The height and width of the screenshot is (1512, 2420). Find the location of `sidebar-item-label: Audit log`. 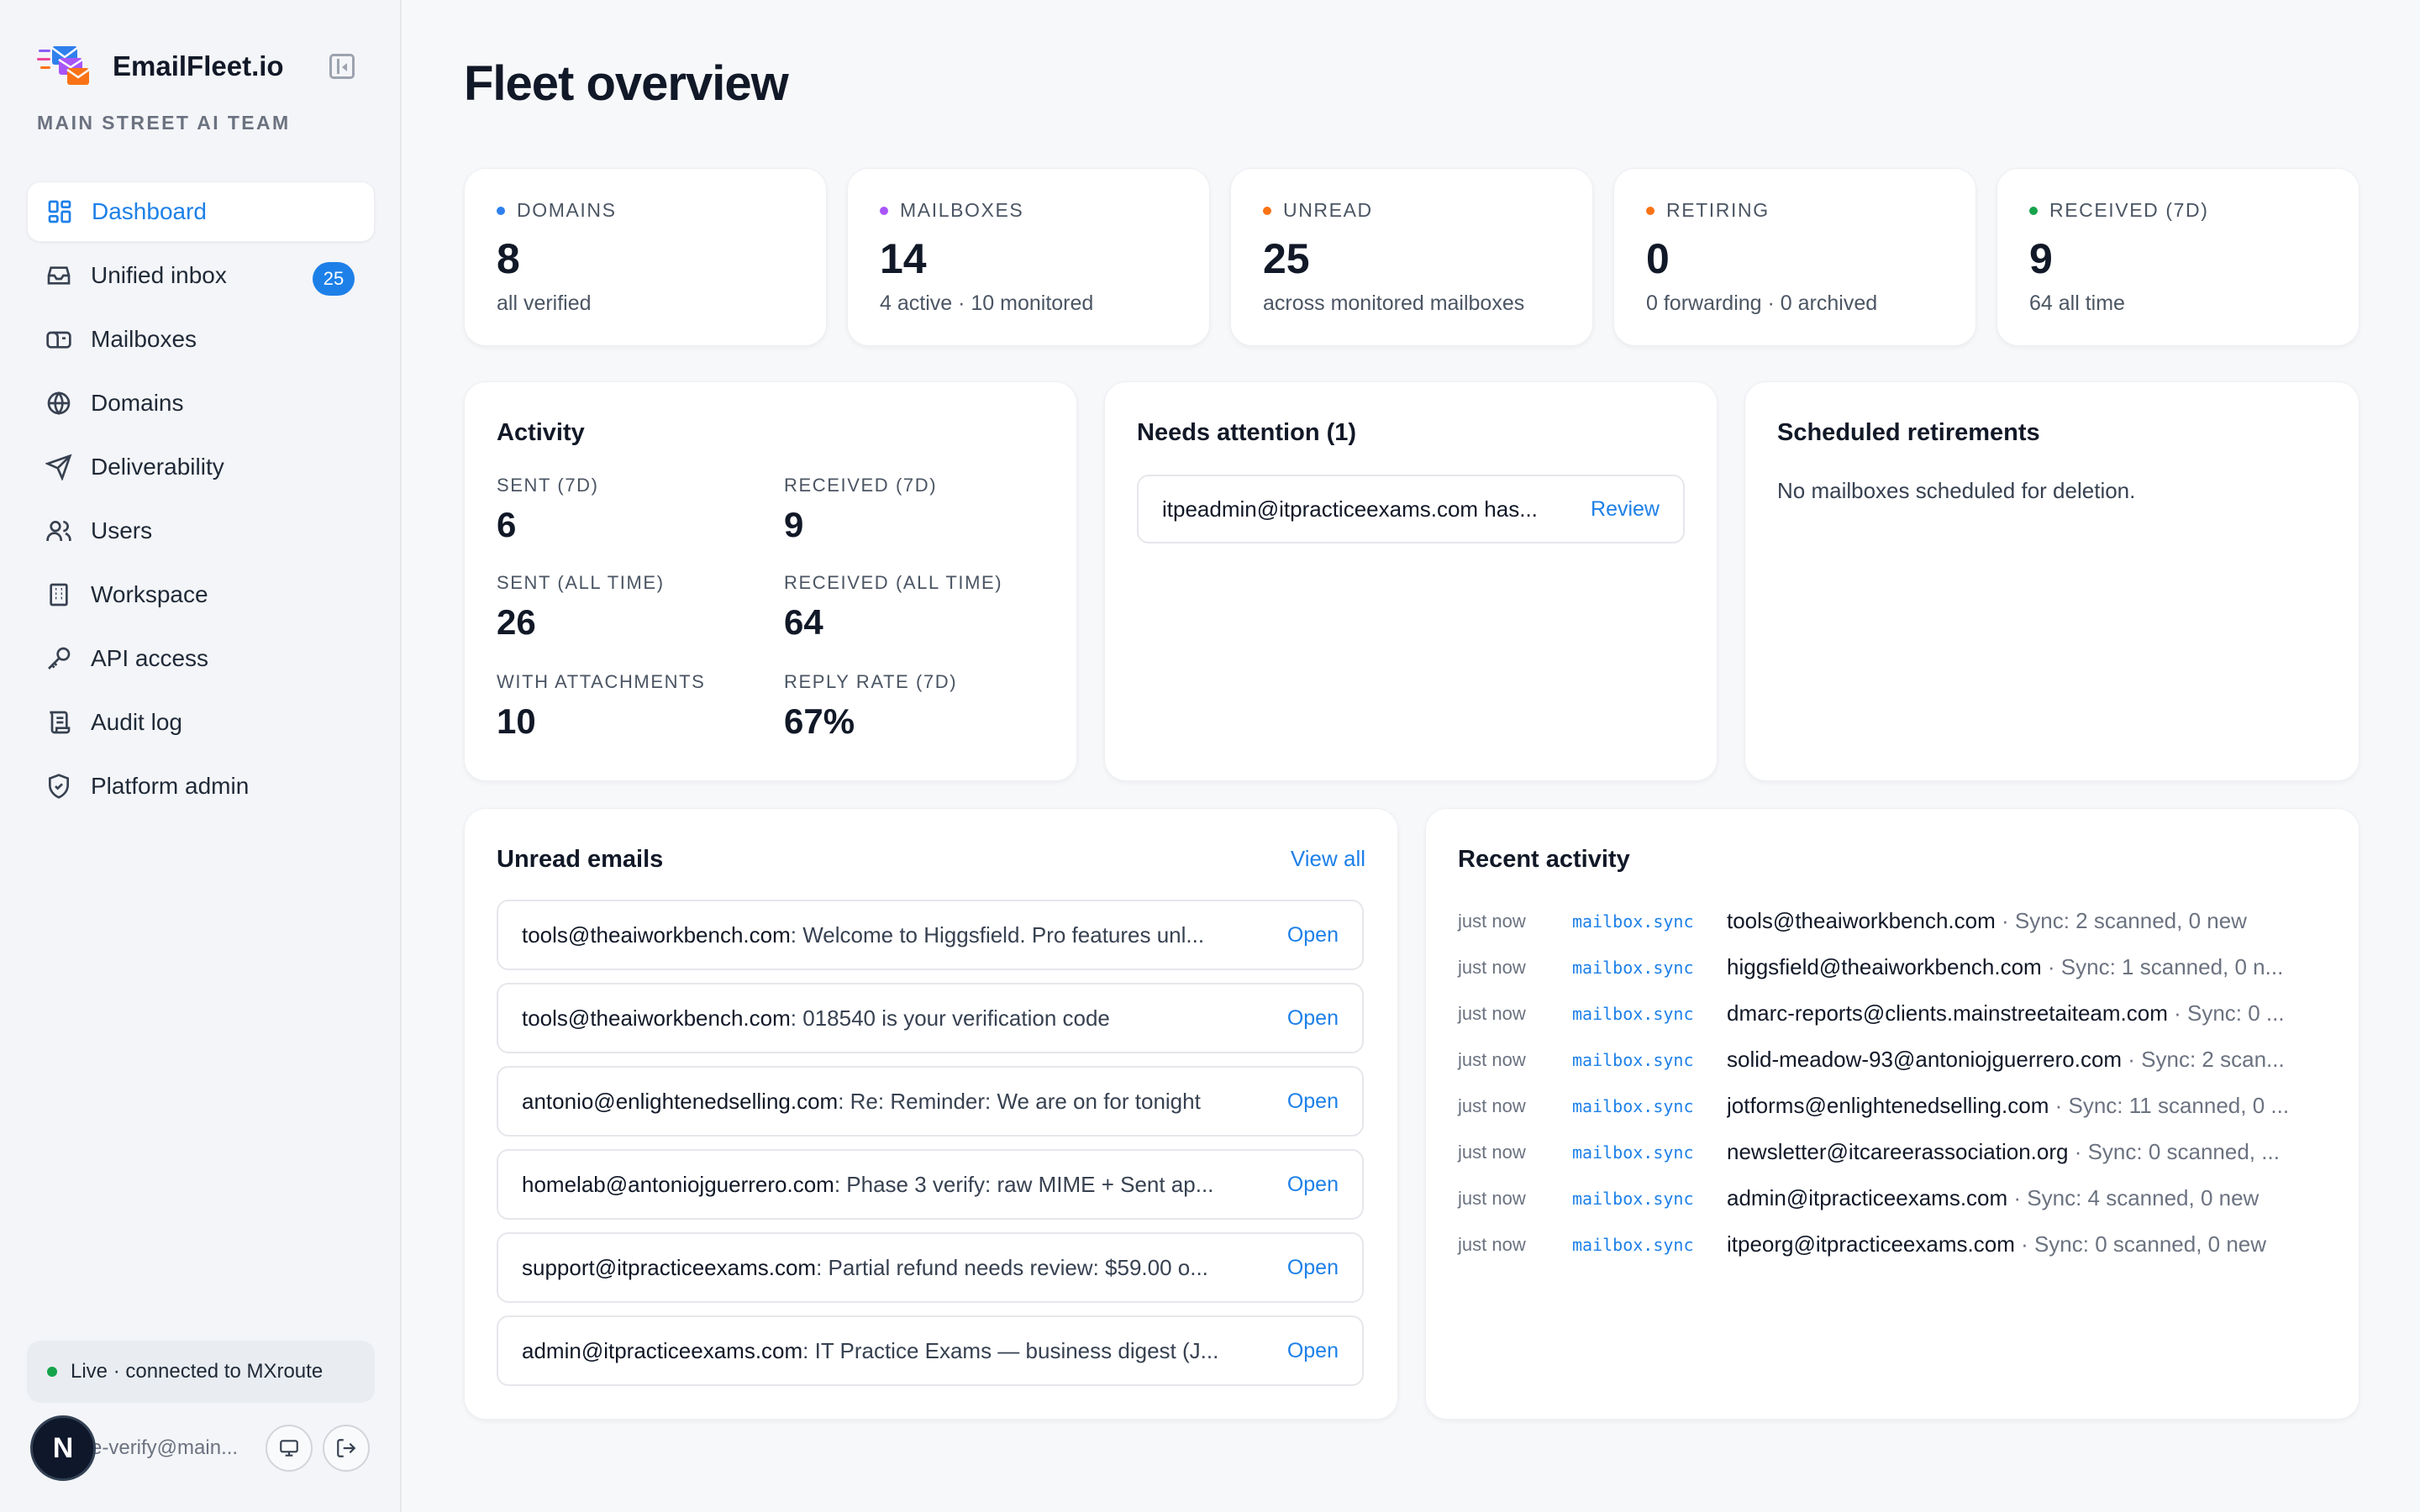

sidebar-item-label: Audit log is located at coordinates (136, 722).